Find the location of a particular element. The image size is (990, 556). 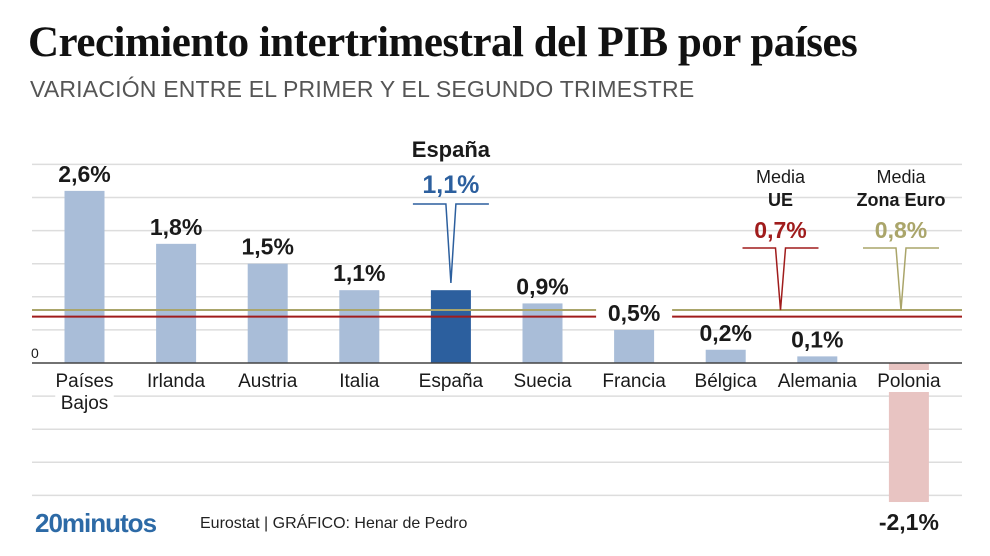

highlight-value-label: 1,1% is located at coordinates (450, 185).